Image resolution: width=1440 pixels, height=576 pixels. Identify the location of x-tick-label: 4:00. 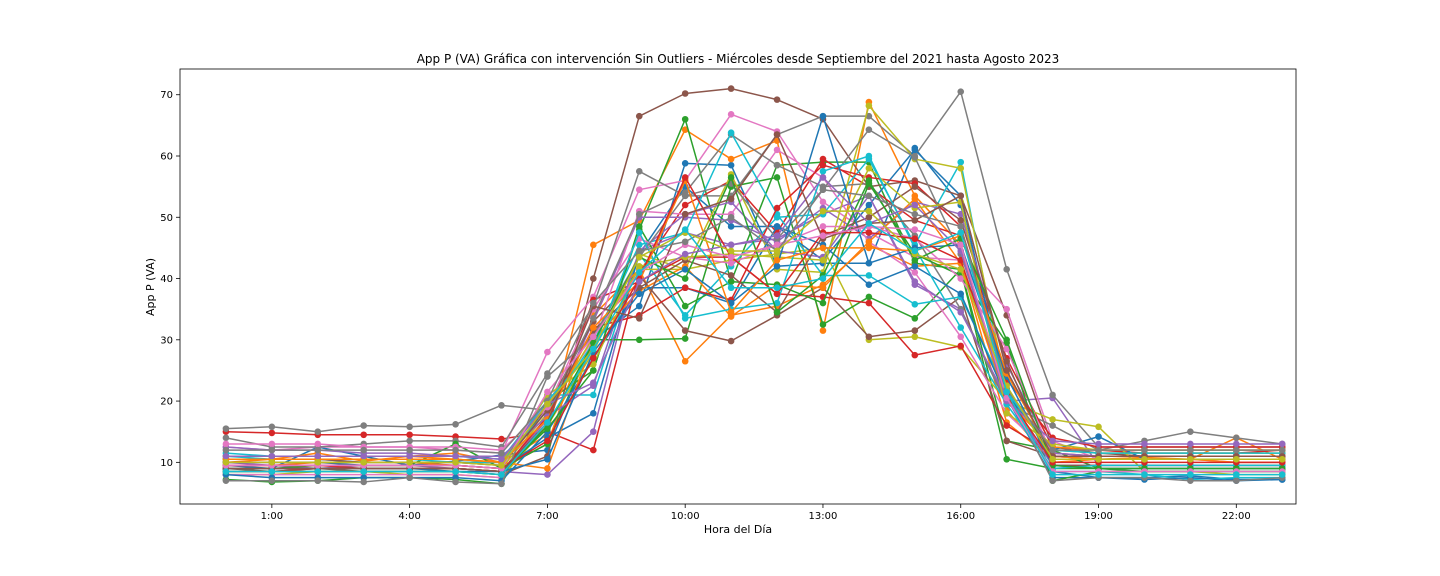
(409, 516).